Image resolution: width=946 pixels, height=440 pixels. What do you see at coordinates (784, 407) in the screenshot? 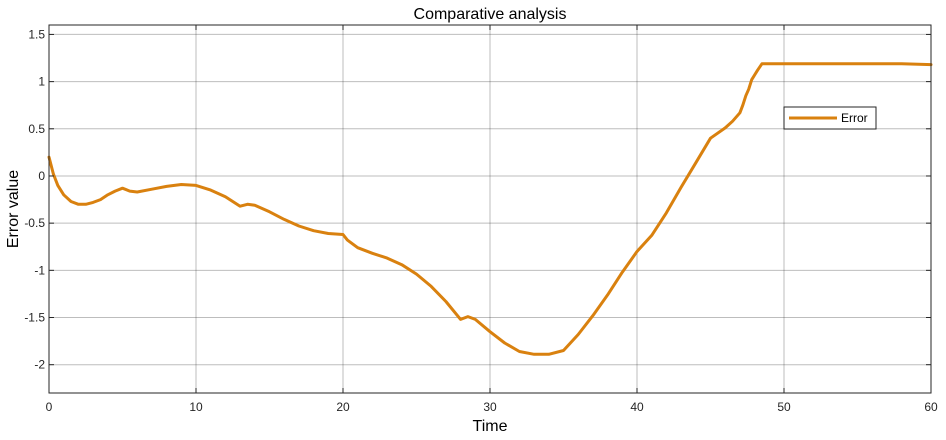
I see `x-tick-label: 50` at bounding box center [784, 407].